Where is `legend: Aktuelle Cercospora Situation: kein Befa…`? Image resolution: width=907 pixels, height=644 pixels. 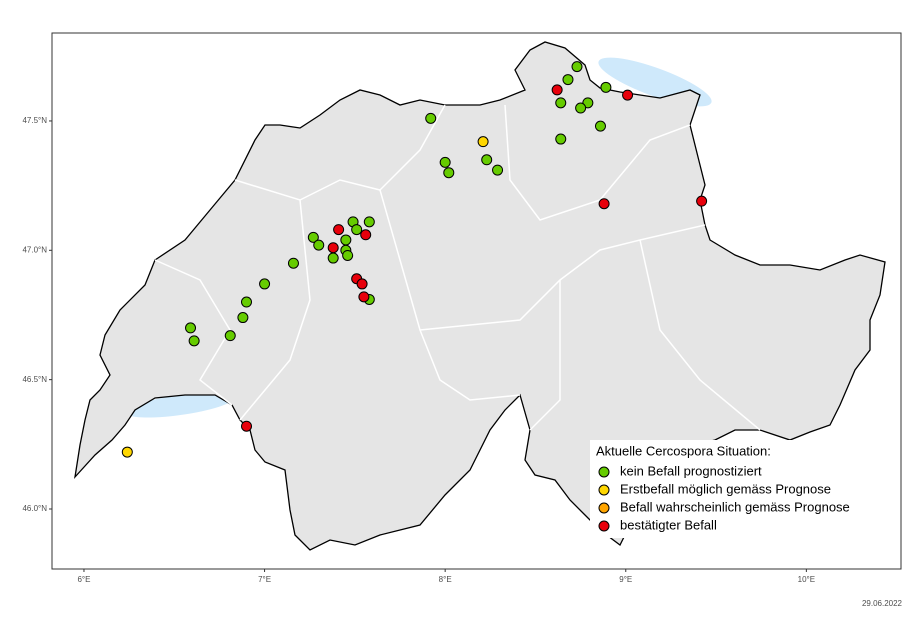
legend: Aktuelle Cercospora Situation: kein Befa… is located at coordinates (731, 489).